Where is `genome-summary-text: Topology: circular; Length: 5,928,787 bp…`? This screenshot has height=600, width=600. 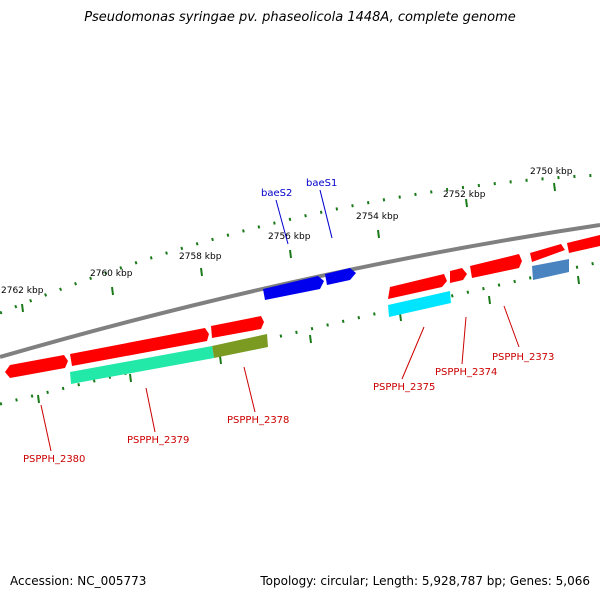 genome-summary-text: Topology: circular; Length: 5,928,787 bp… is located at coordinates (425, 581).